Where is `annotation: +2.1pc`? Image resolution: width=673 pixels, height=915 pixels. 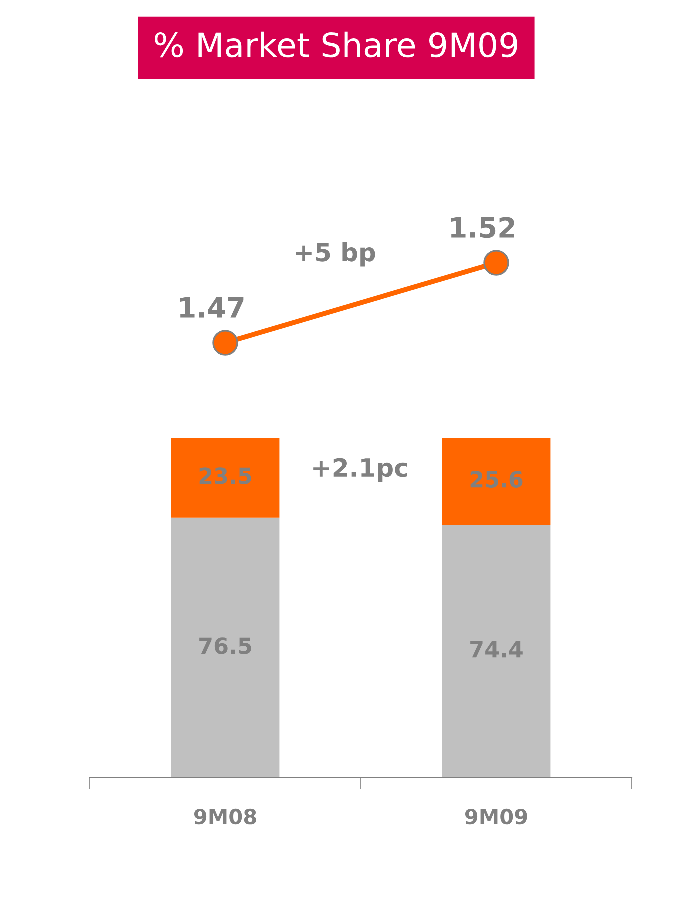 annotation: +2.1pc is located at coordinates (361, 470).